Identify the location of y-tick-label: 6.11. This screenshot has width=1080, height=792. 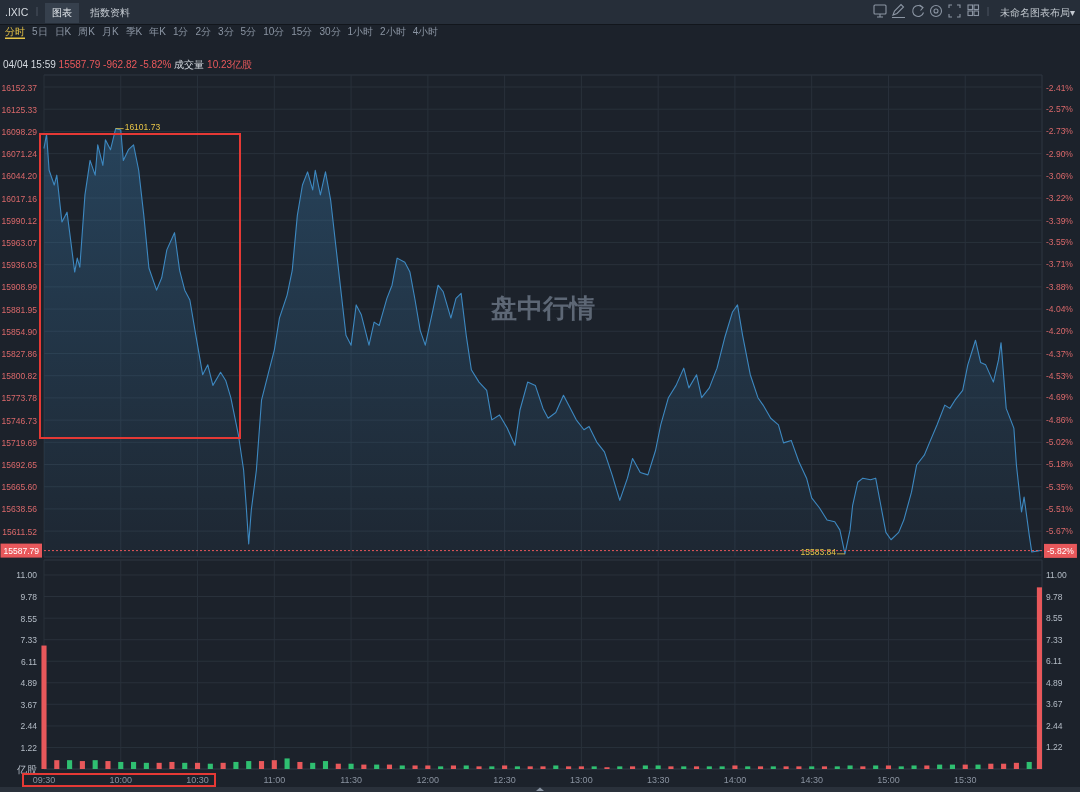
(29, 661).